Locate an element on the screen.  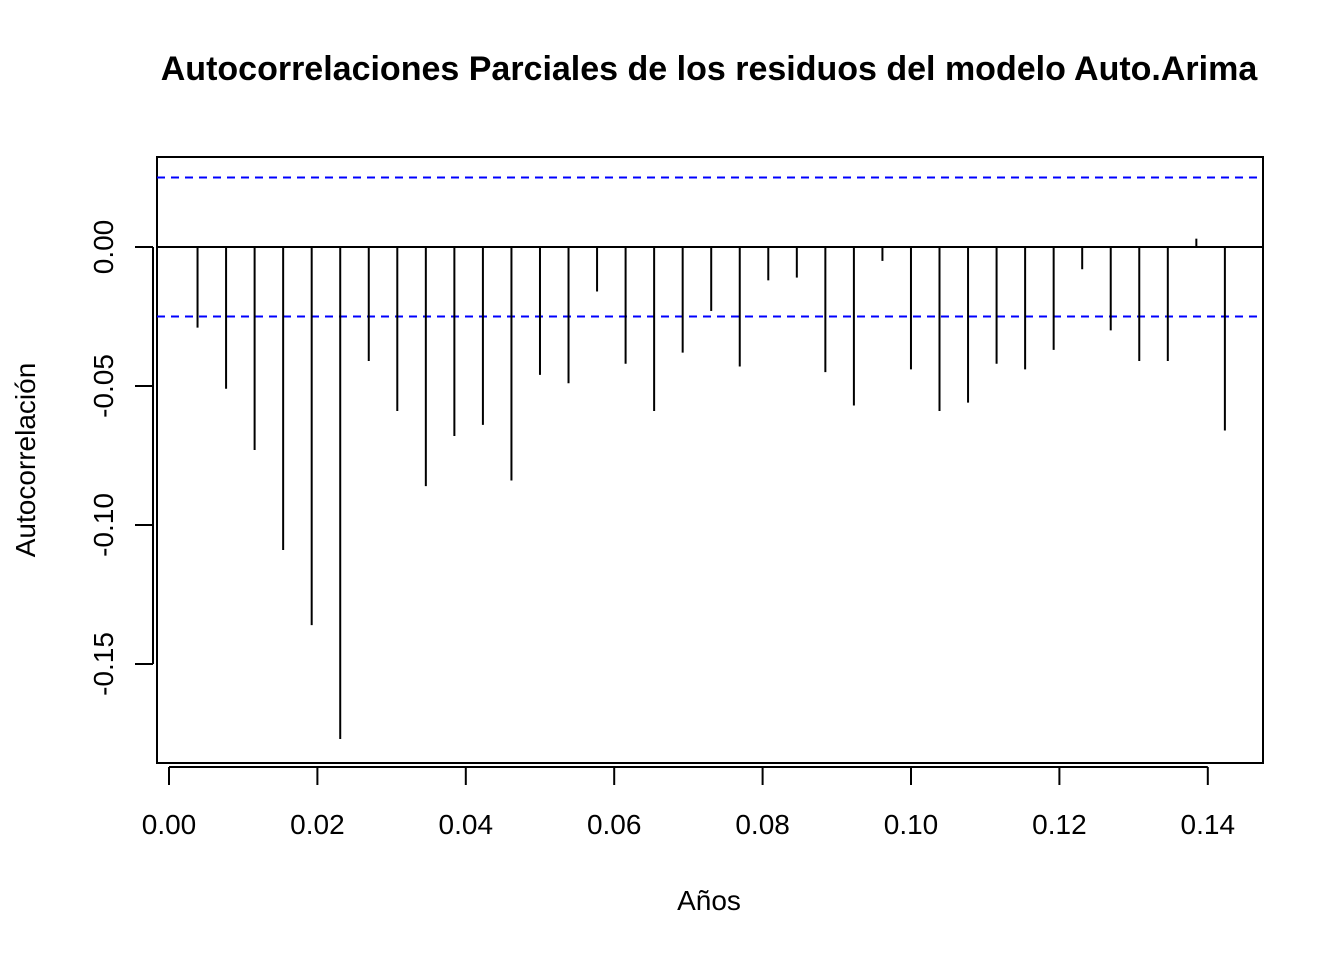
x-axis: 0.00 0.02 0.04 0.06 0.08 0.10 0.12 0.14 is located at coordinates (689, 803).